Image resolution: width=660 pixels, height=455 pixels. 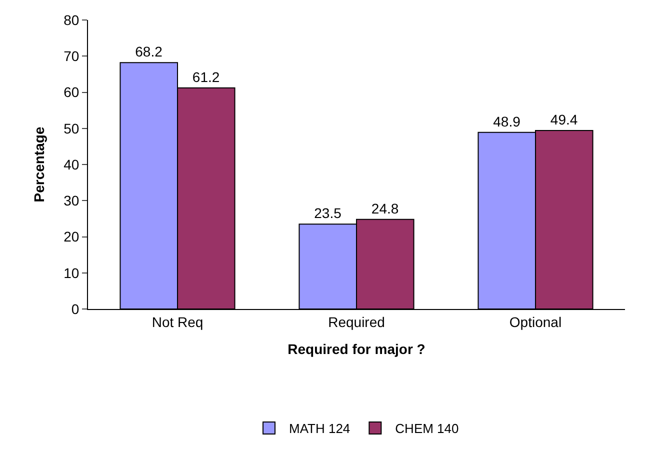 I want to click on y-tick-label: 50, so click(x=72, y=128).